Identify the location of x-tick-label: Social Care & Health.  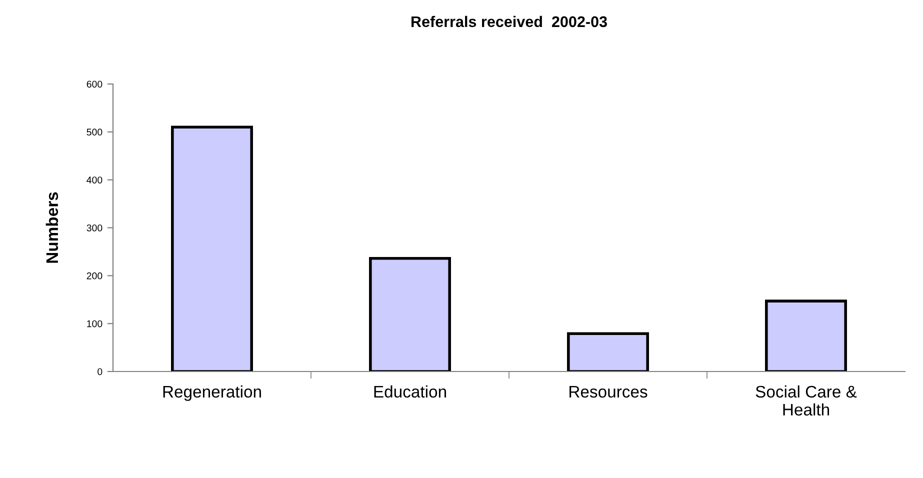
(806, 400).